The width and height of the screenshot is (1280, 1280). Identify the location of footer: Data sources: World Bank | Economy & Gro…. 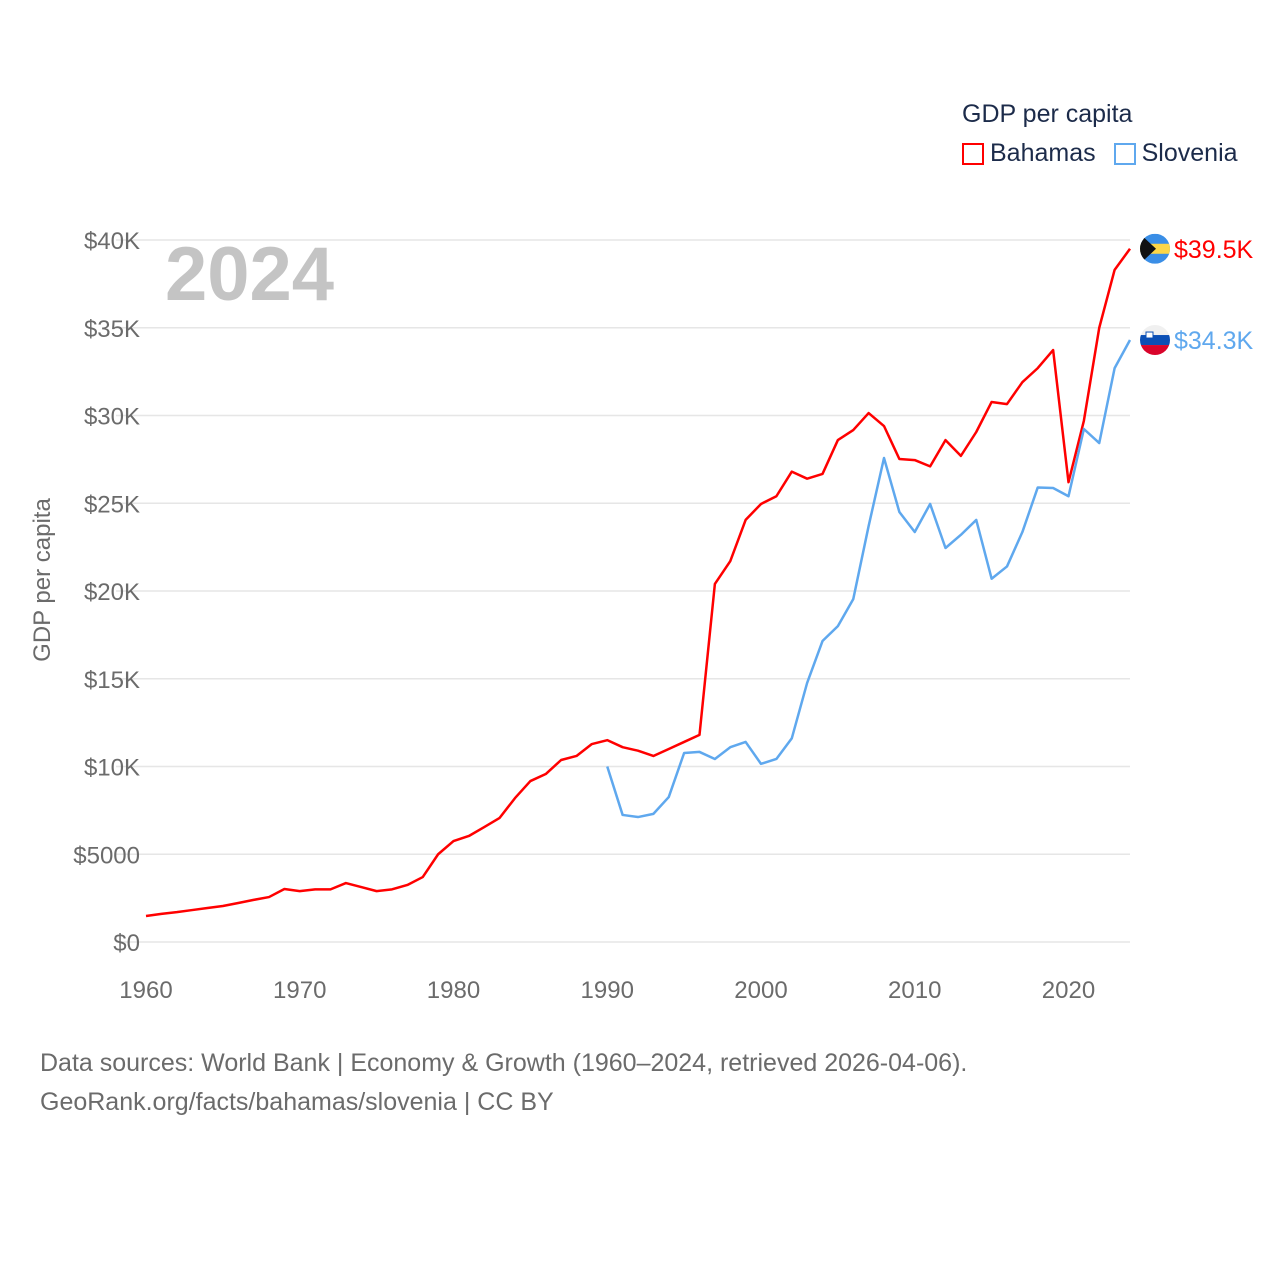
(503, 1083).